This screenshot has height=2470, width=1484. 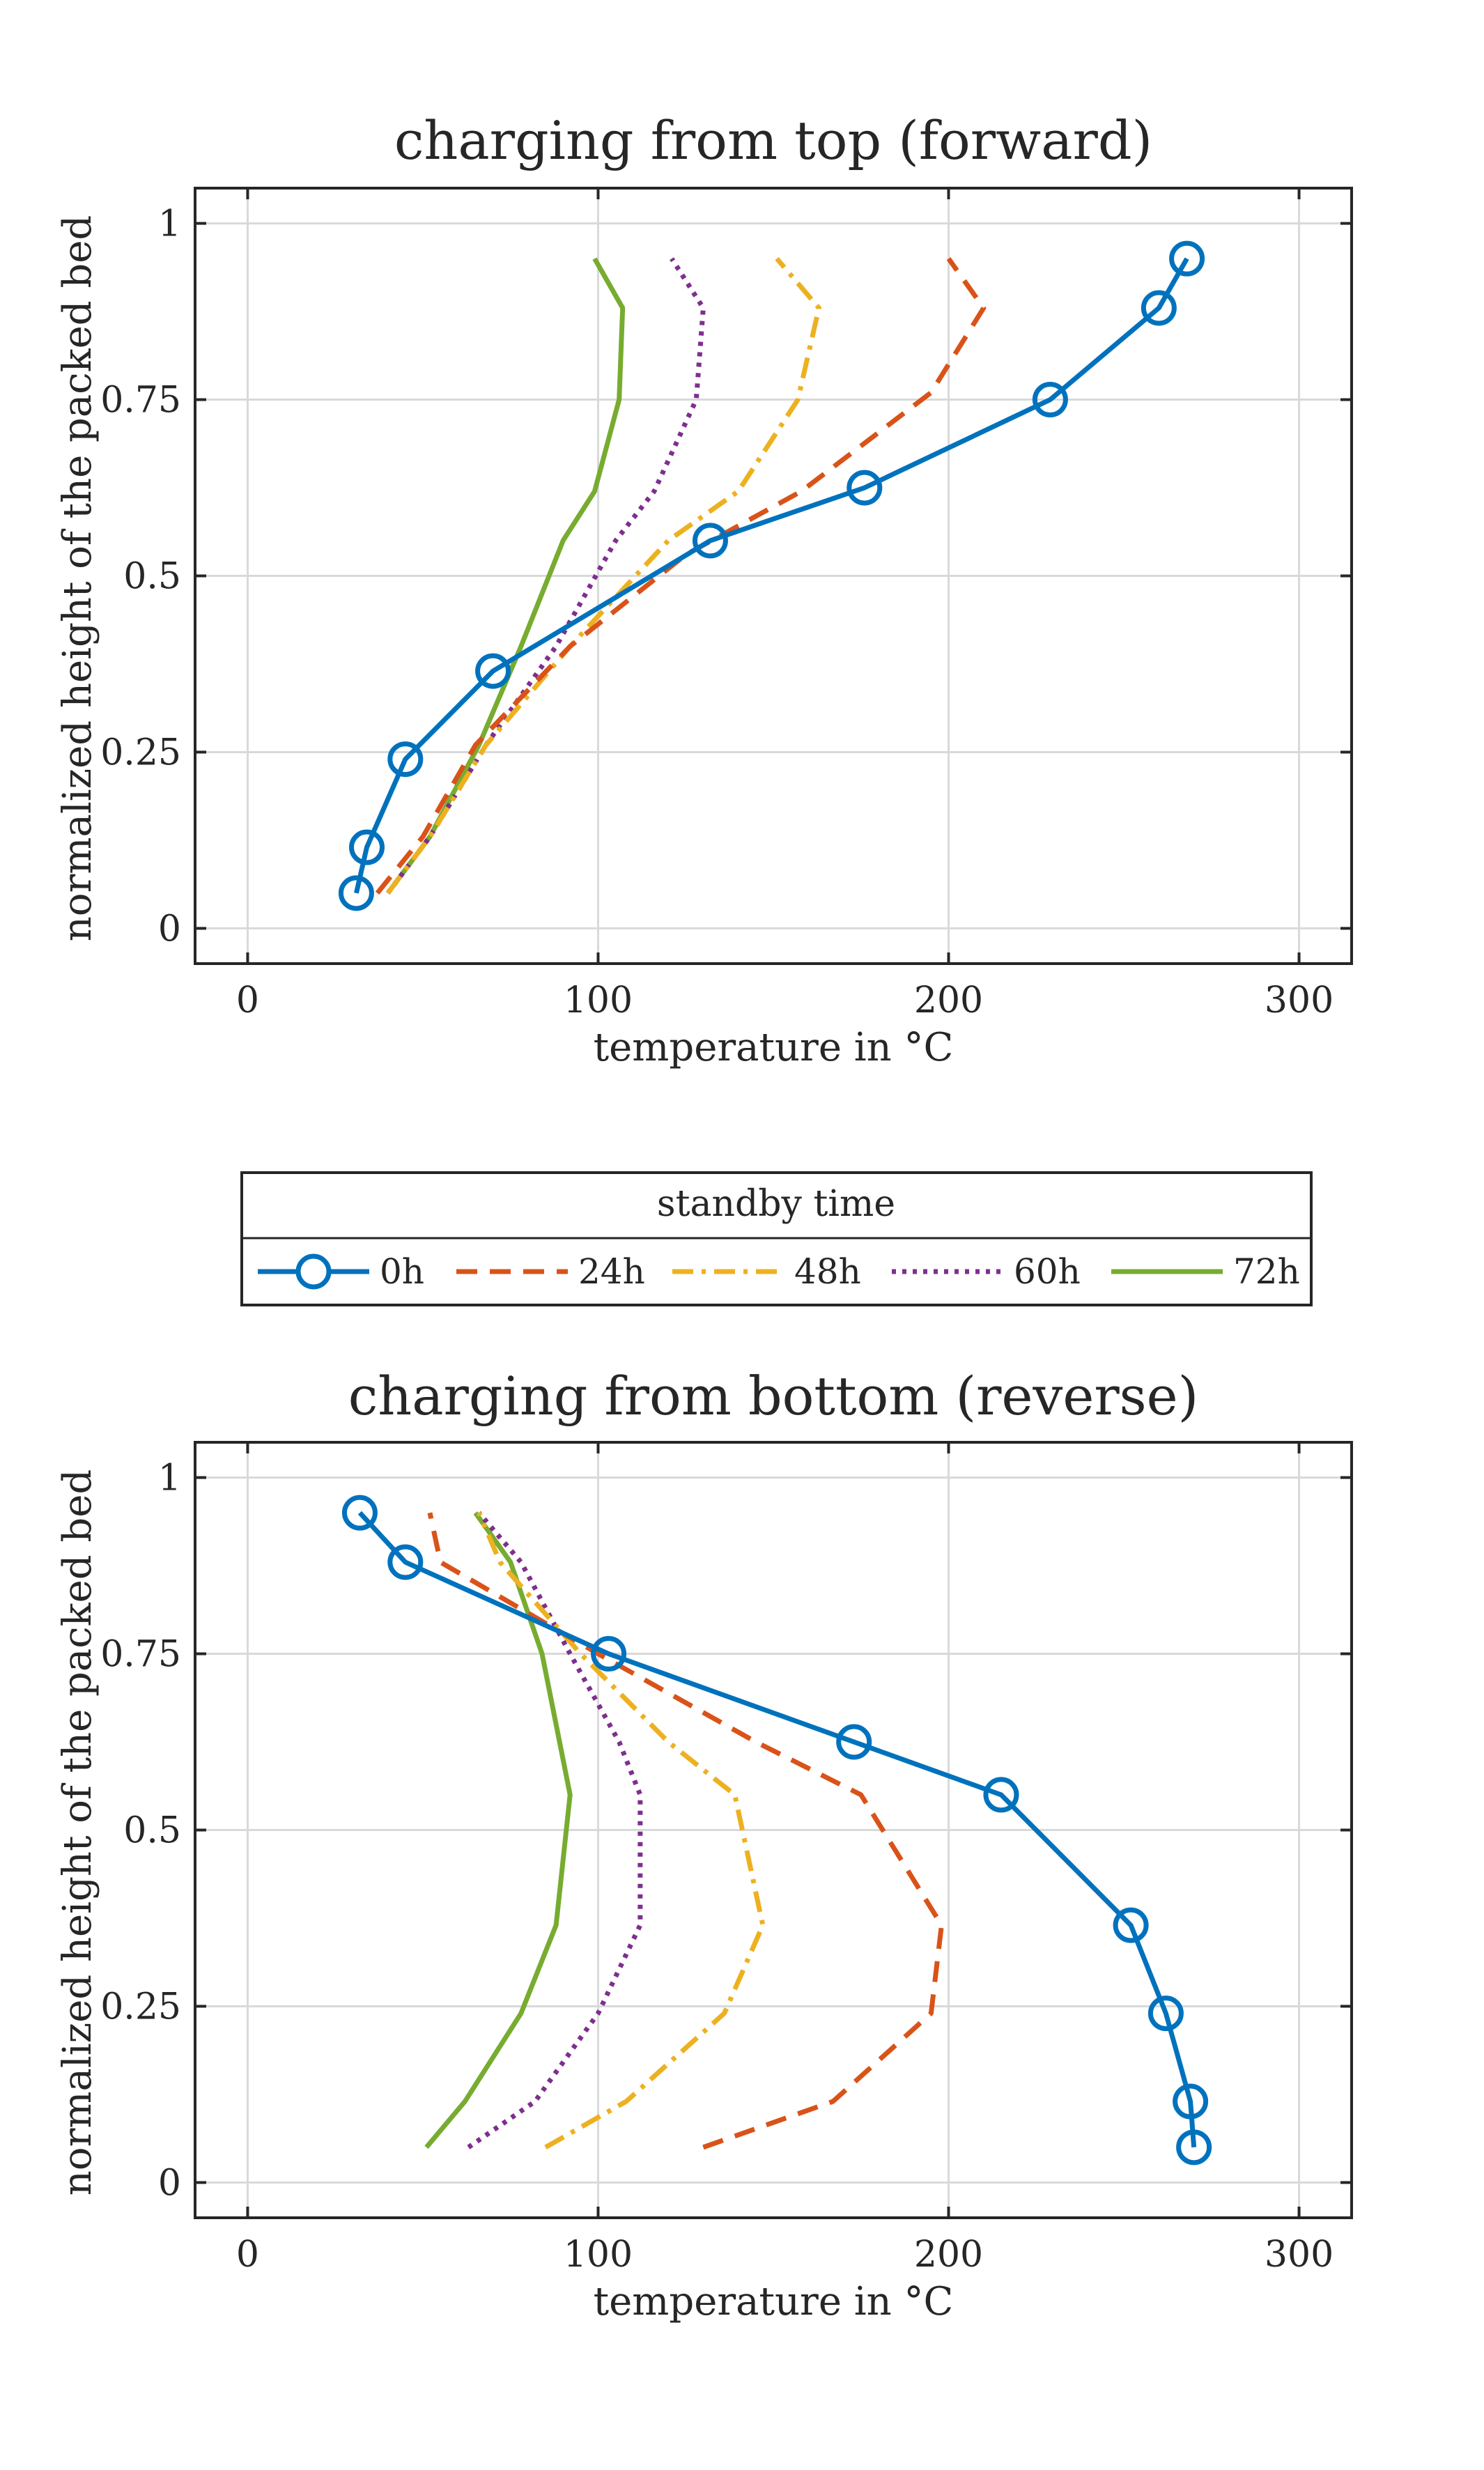 I want to click on legend-entries: 0h 24h 48h 60h 72h, so click(x=779, y=1271).